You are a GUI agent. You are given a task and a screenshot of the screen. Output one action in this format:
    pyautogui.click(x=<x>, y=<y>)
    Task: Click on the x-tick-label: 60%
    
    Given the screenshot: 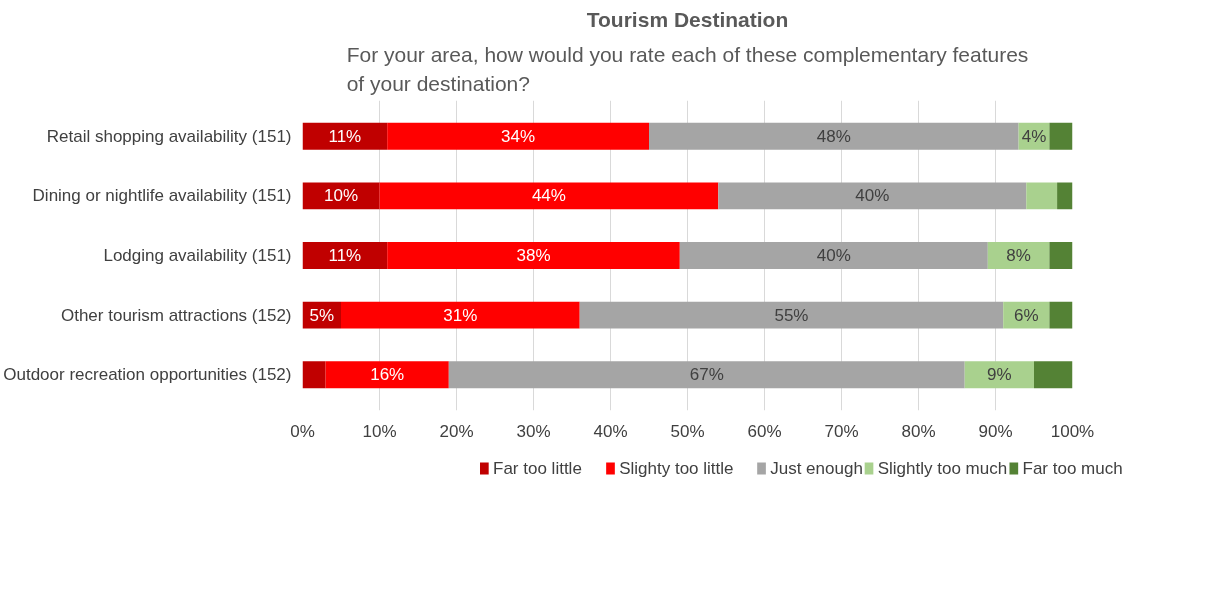 What is the action you would take?
    pyautogui.click(x=764, y=431)
    